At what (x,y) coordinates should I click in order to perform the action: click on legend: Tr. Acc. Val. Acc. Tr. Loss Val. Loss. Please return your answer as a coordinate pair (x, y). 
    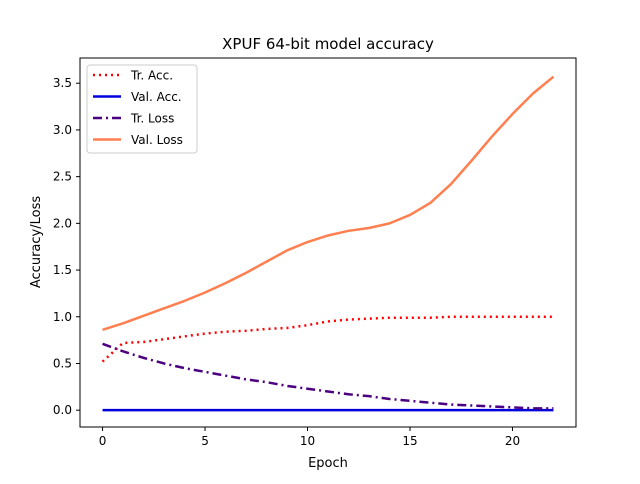
    Looking at the image, I should click on (142, 109).